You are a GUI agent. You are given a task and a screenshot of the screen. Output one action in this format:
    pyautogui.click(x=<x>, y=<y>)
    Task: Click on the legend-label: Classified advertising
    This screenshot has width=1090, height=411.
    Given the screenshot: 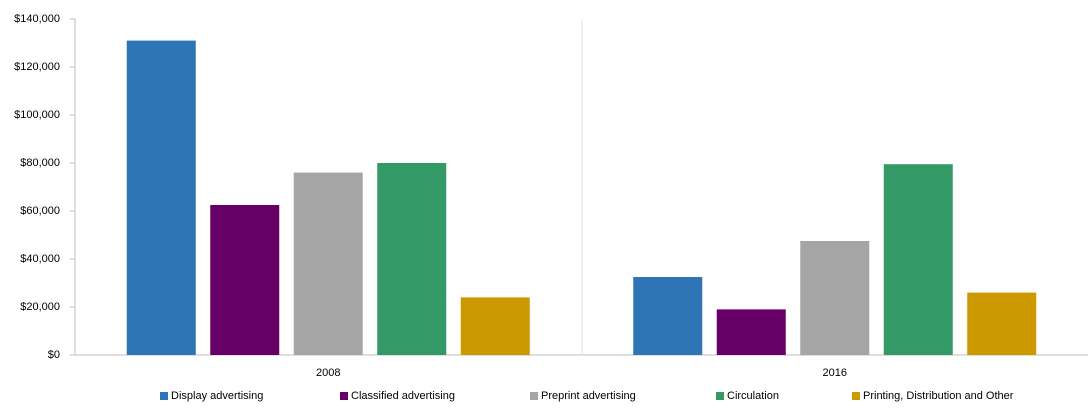 What is the action you would take?
    pyautogui.click(x=403, y=396)
    